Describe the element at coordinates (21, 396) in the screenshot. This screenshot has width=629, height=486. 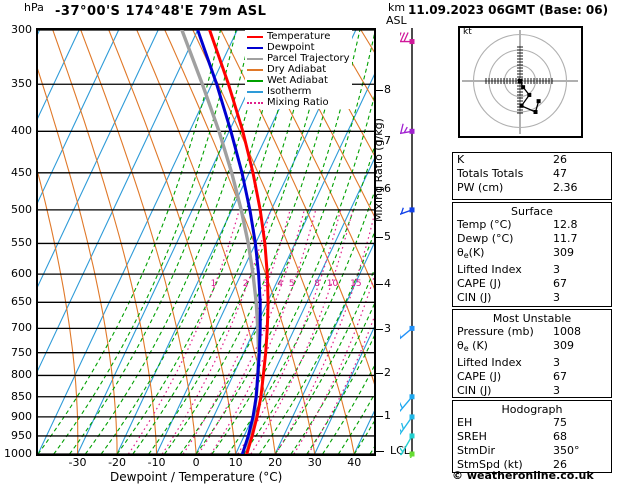
I see `pressure-tick-label: 850` at that location.